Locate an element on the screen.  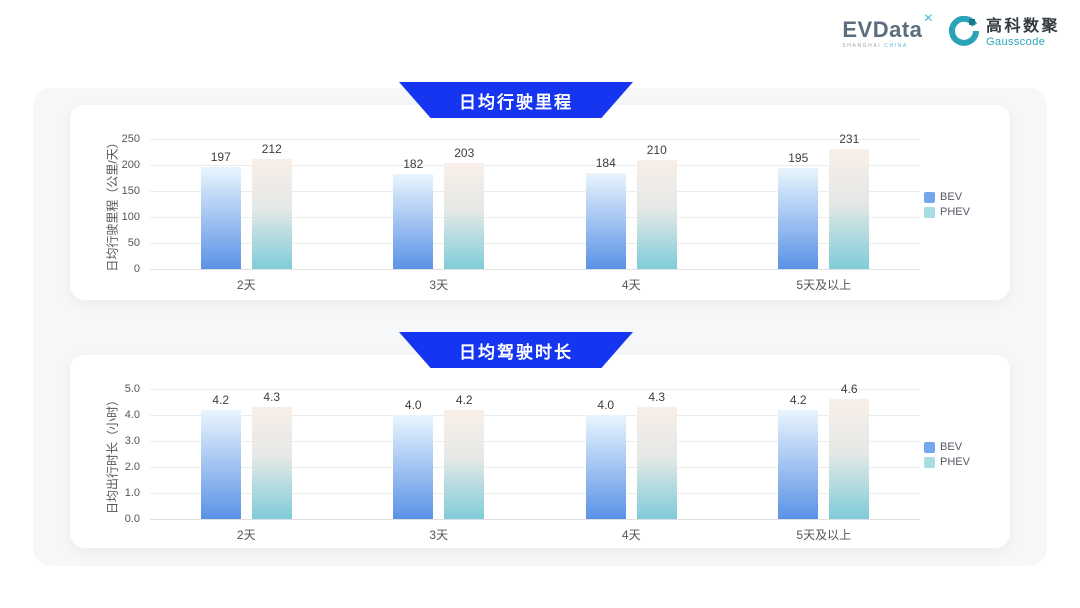
bar-value-label: 197 is located at coordinates (220, 156).